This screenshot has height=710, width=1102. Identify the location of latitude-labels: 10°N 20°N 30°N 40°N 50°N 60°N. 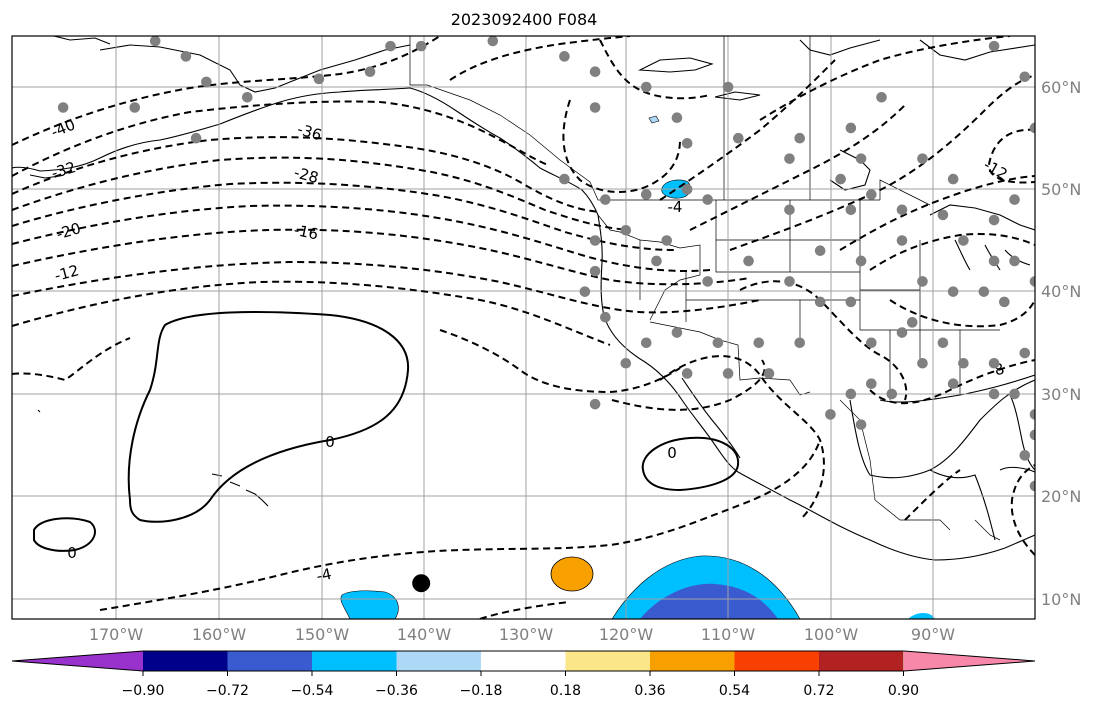
(1061, 343).